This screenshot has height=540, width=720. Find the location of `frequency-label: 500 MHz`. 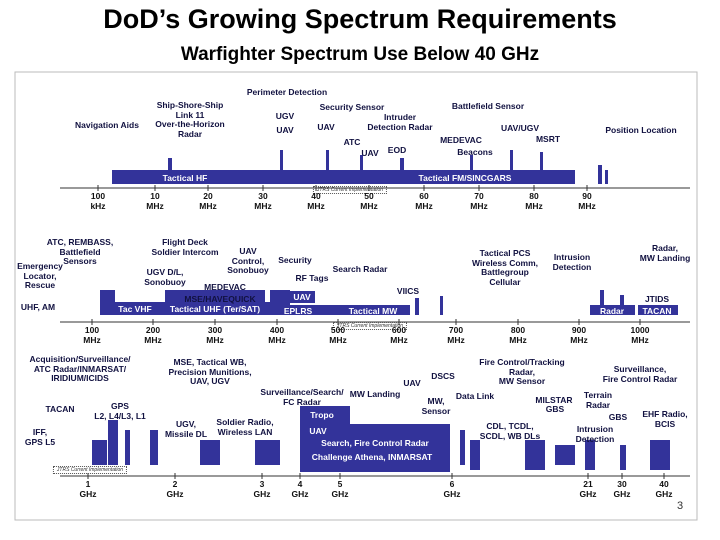

frequency-label: 500 MHz is located at coordinates (338, 335).